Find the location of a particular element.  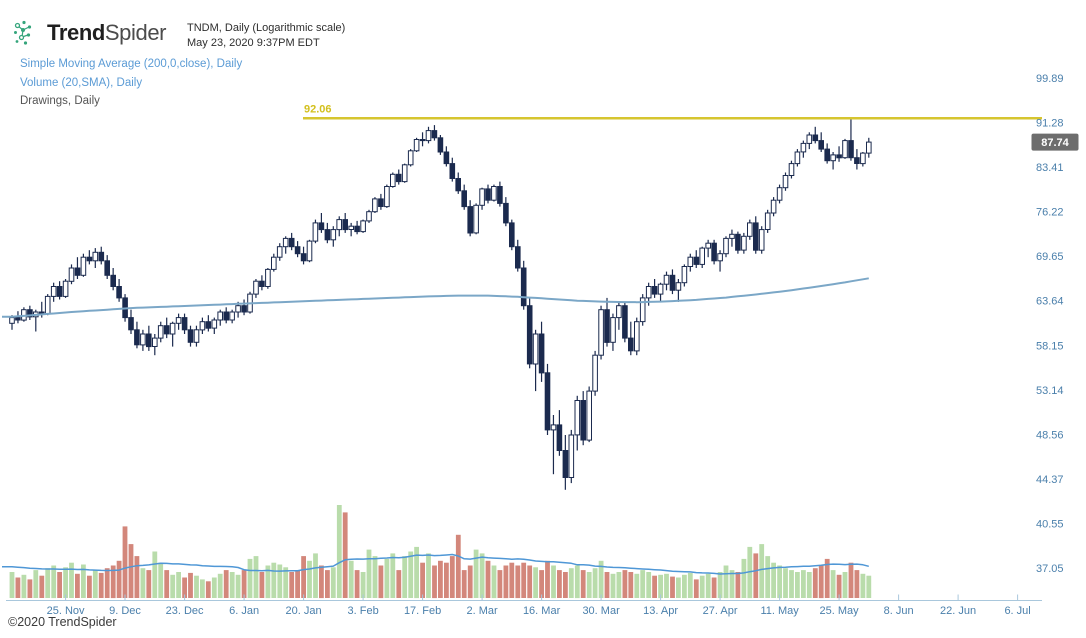

x-axis-label: 22. Jun is located at coordinates (958, 611).